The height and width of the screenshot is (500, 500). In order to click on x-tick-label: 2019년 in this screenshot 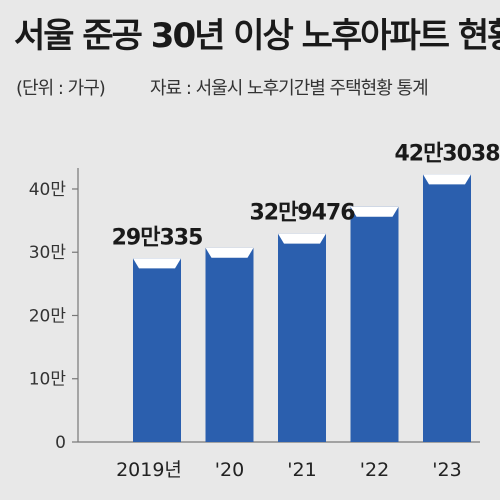, I will do `click(149, 470)`.